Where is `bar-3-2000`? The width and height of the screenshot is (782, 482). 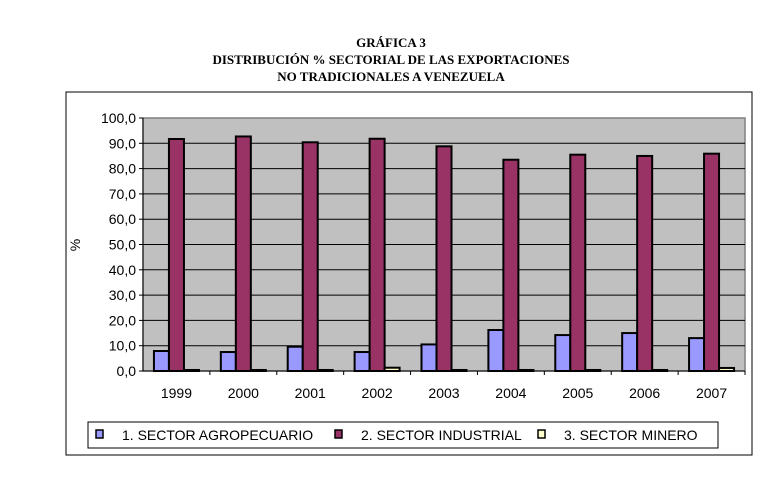 bar-3-2000 is located at coordinates (258, 370).